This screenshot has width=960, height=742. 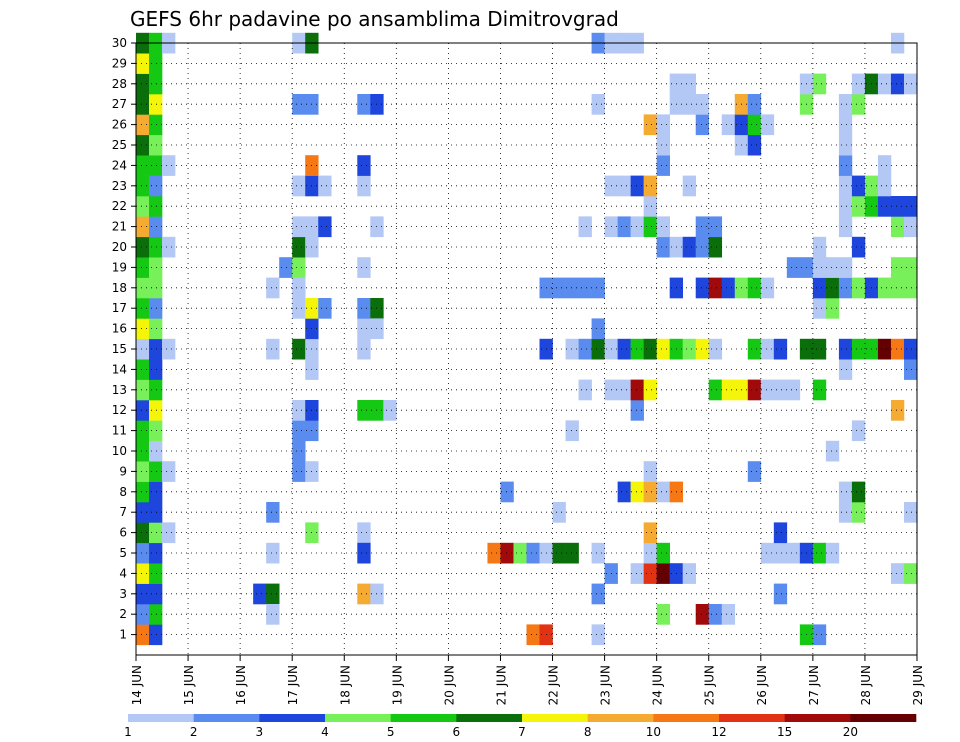 What do you see at coordinates (718, 732) in the screenshot?
I see `colorbar-label: 12` at bounding box center [718, 732].